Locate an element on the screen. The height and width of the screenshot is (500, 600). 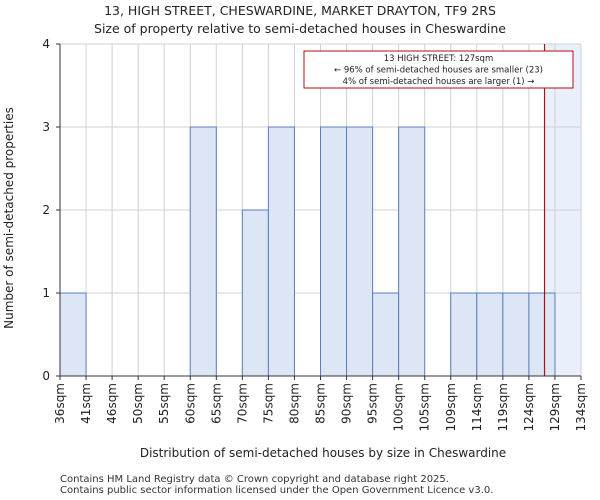
annotation-box is located at coordinates (438, 69).